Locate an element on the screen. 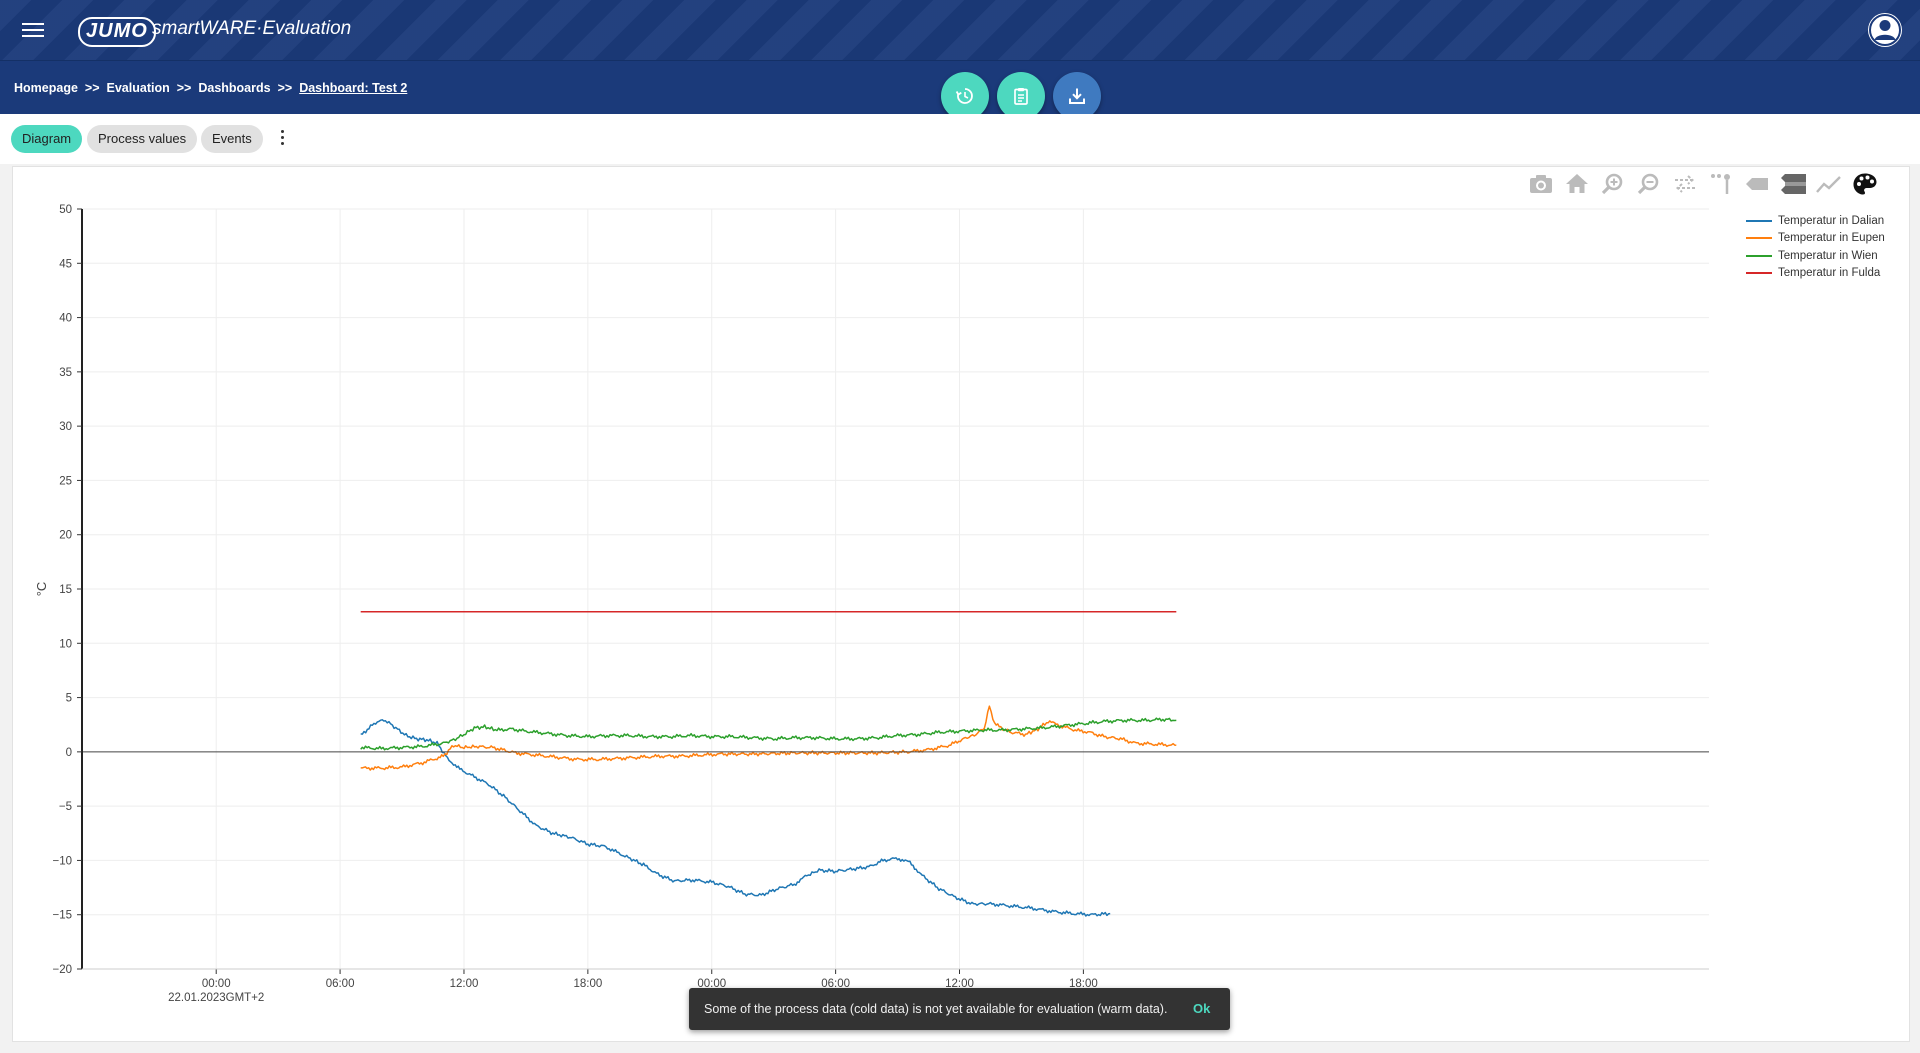 This screenshot has width=1920, height=1053. spike-lines-icon is located at coordinates (1829, 184).